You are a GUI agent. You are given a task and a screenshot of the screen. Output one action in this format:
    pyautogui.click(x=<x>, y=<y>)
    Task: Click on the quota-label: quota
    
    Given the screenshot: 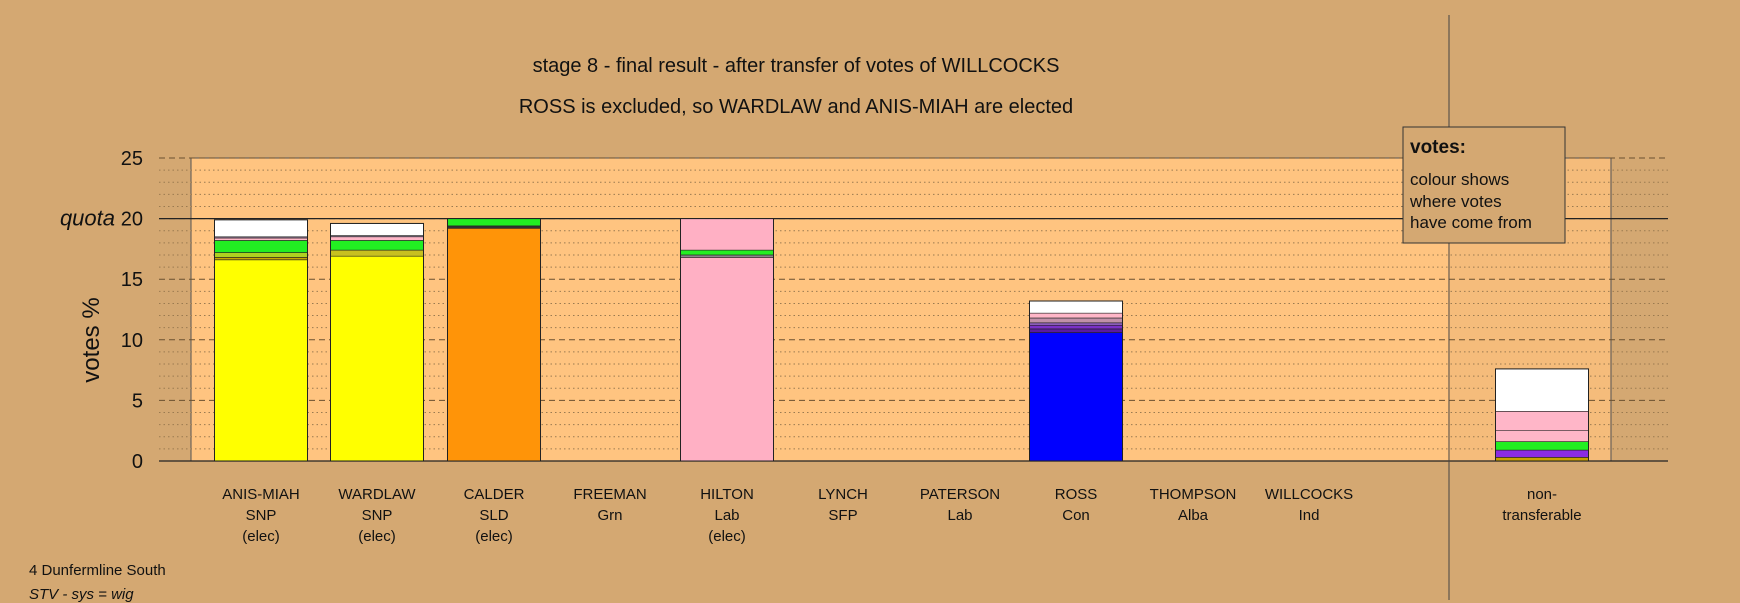 What is the action you would take?
    pyautogui.click(x=87, y=218)
    